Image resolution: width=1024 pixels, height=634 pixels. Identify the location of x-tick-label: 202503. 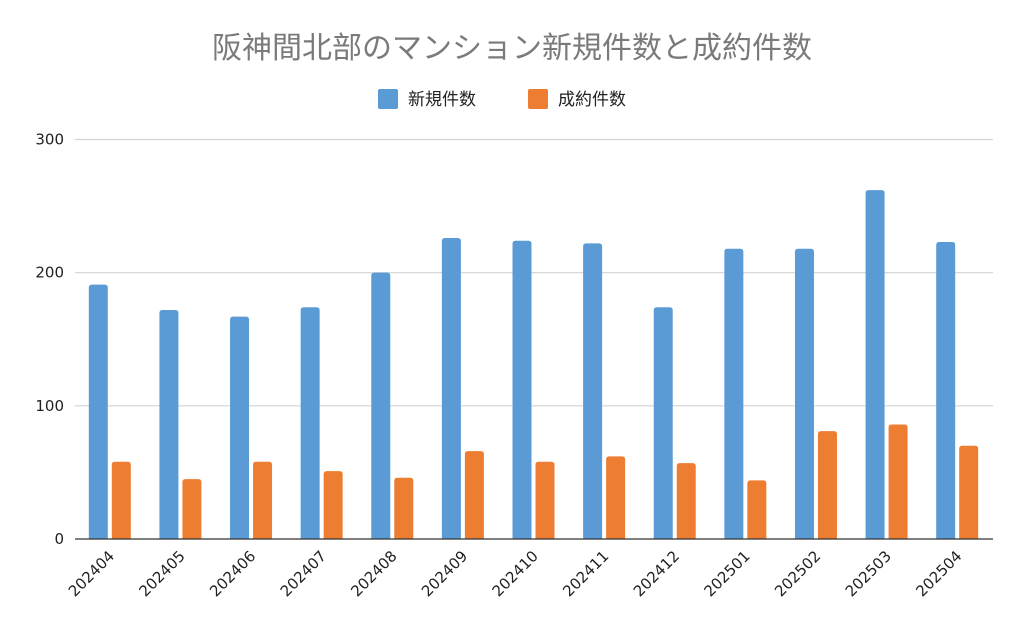
(868, 573).